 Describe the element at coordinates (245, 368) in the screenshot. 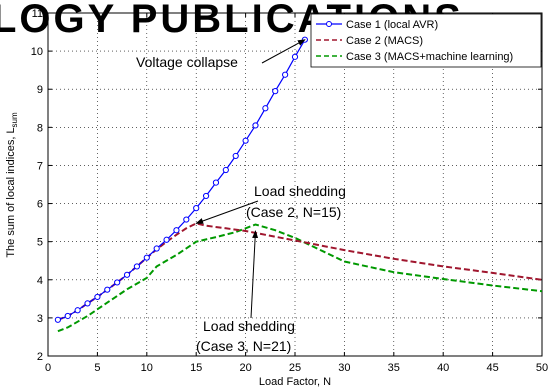

I see `x-tick-label: 20` at that location.